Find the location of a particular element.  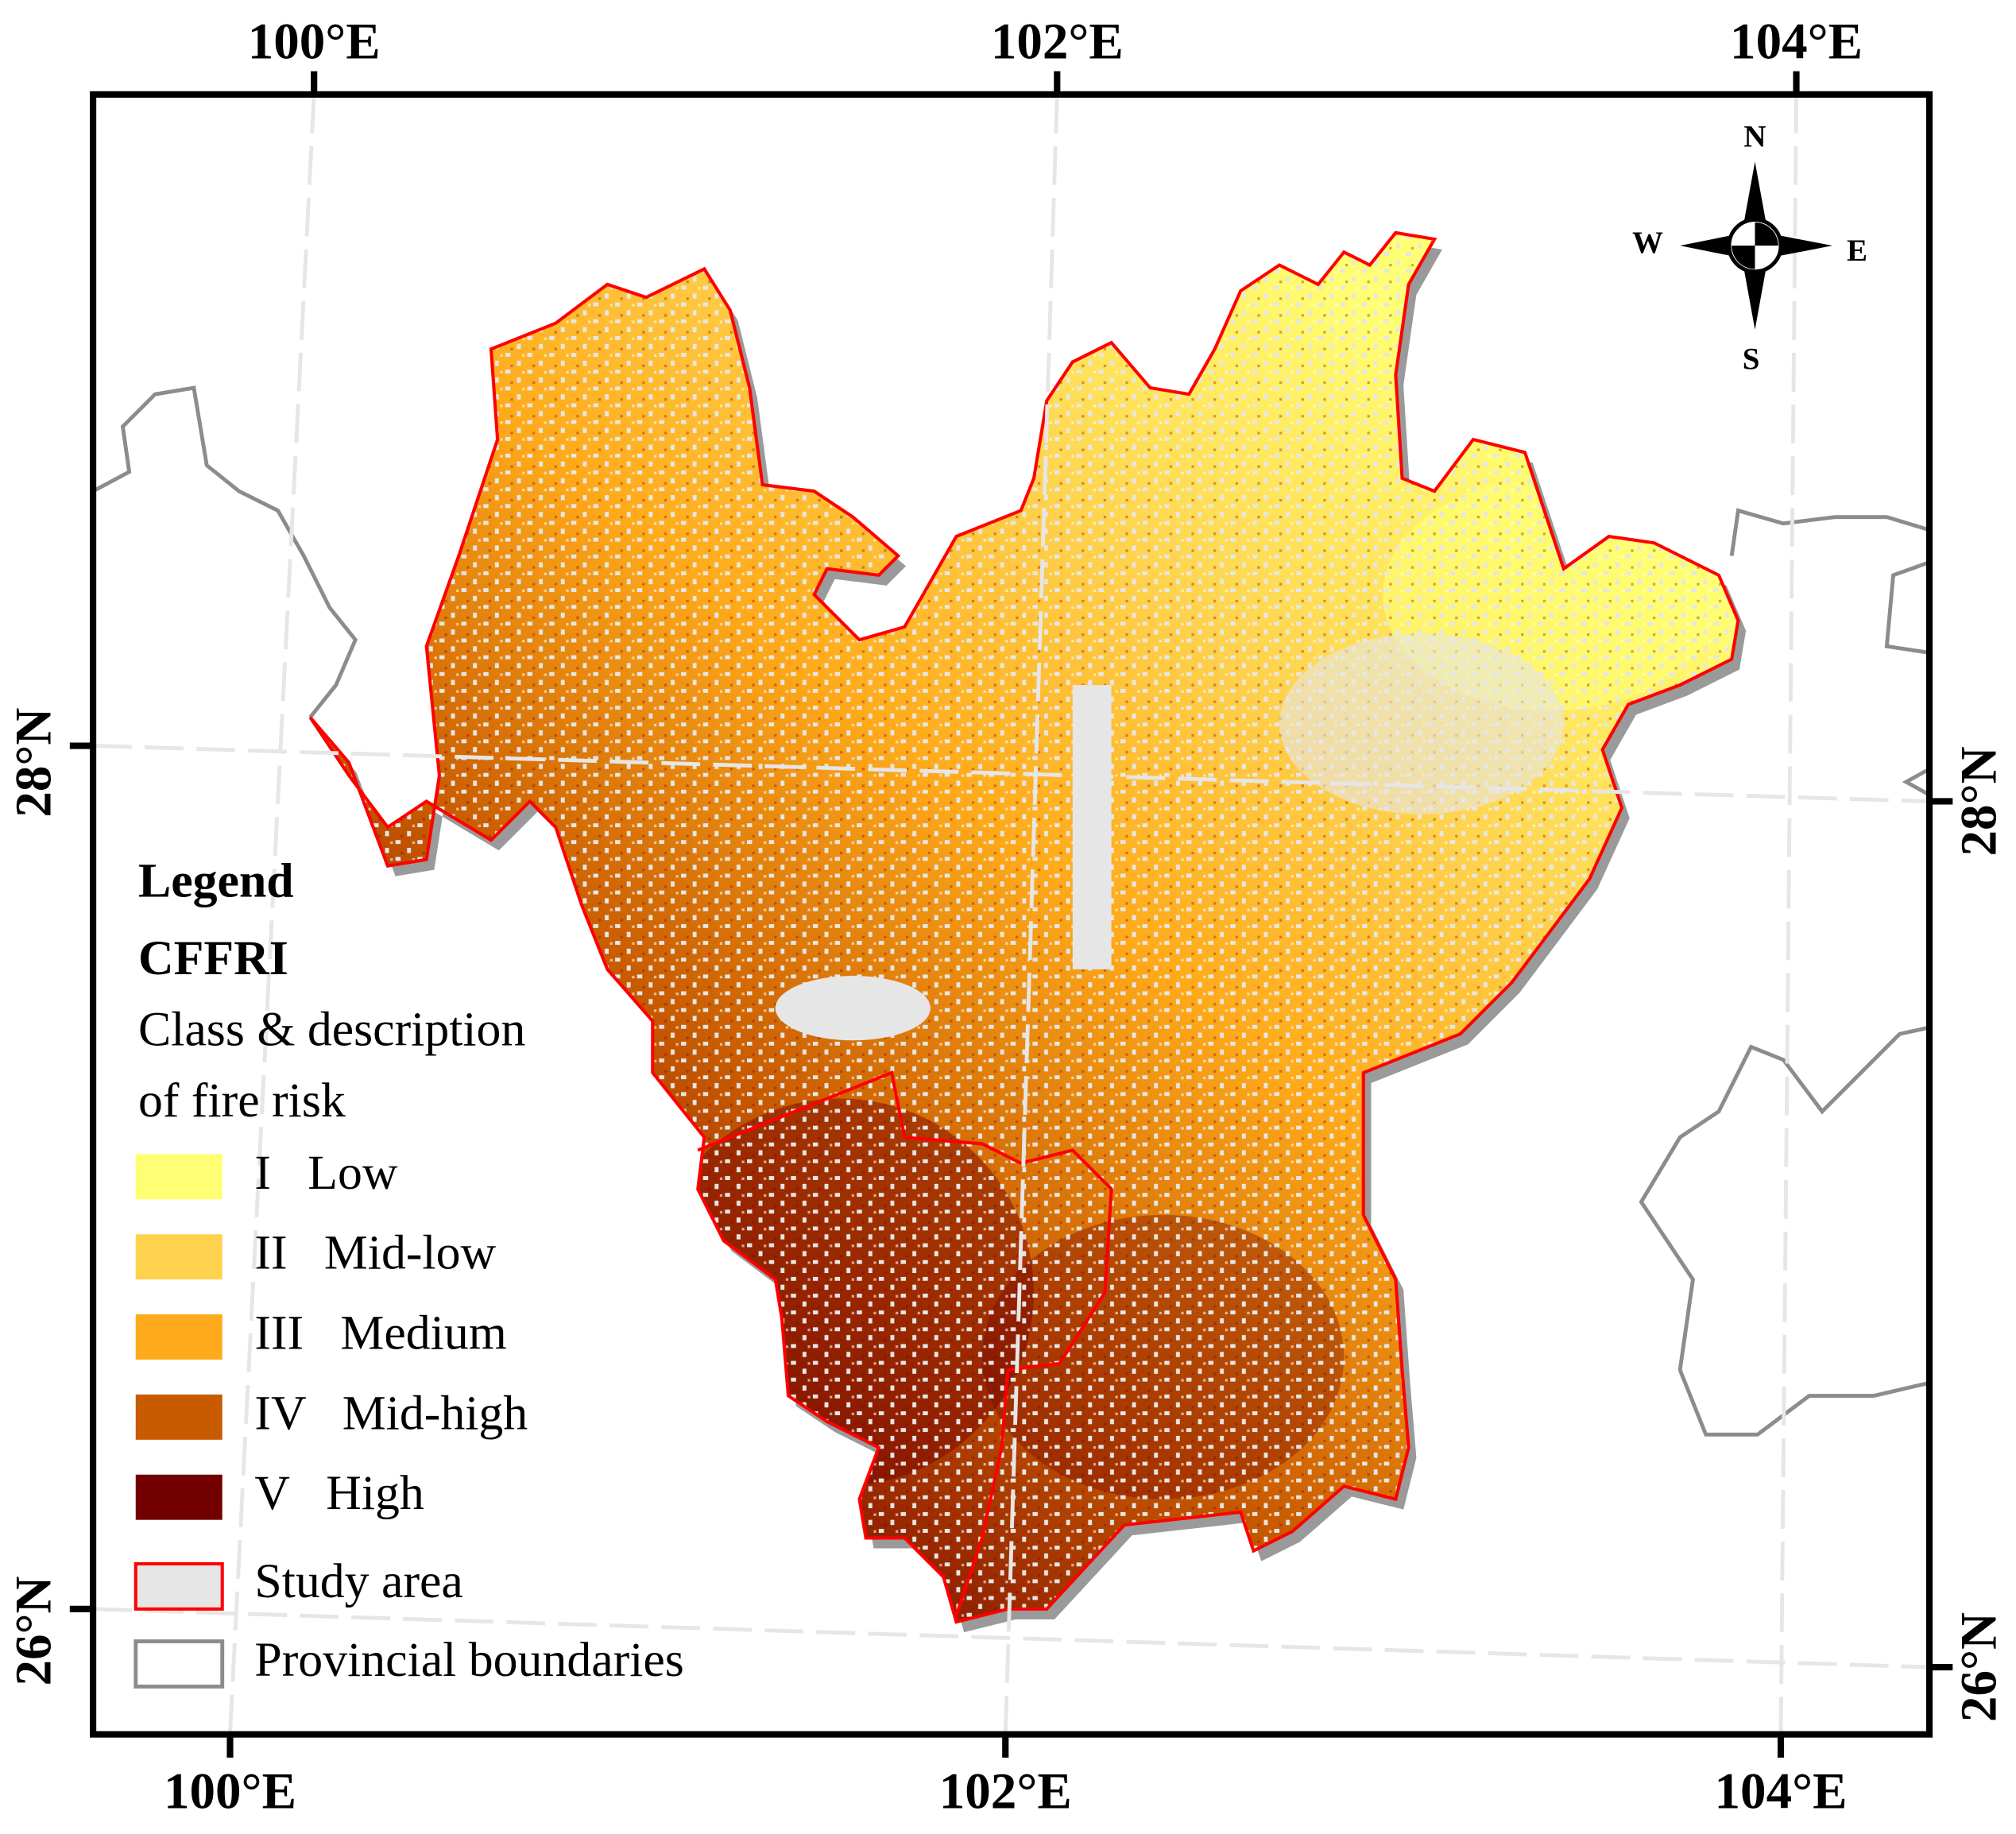

legend-title: Legend is located at coordinates (216, 880).